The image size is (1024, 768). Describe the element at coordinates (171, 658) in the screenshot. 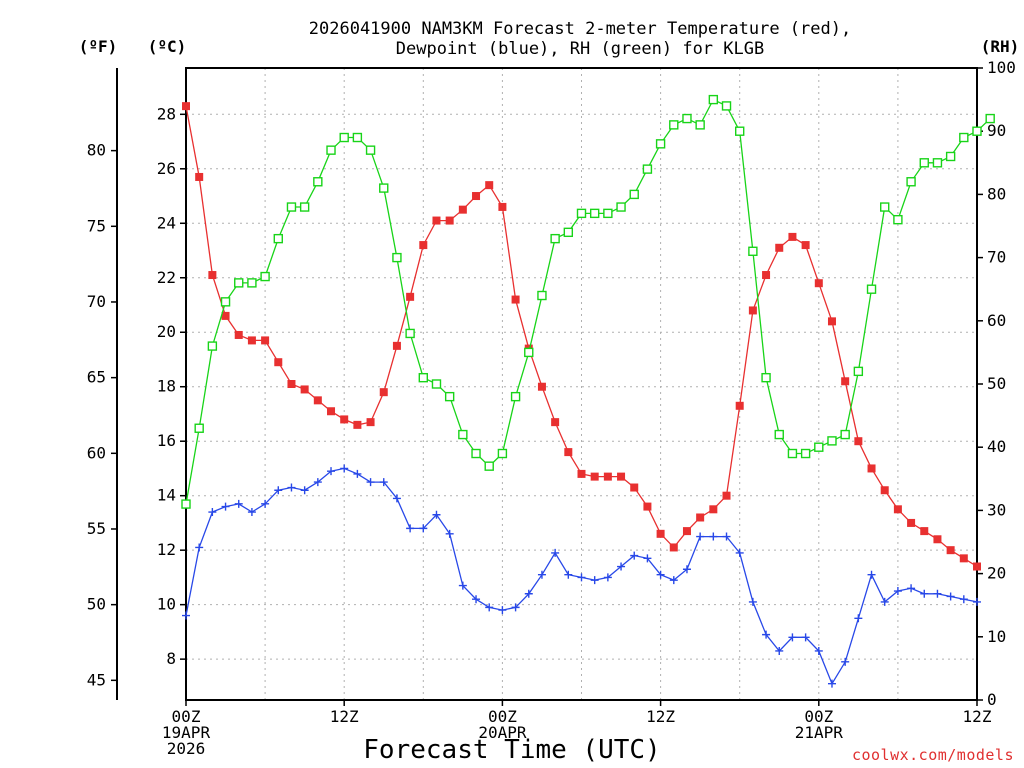

I see `celsius-tick-label: 8` at that location.